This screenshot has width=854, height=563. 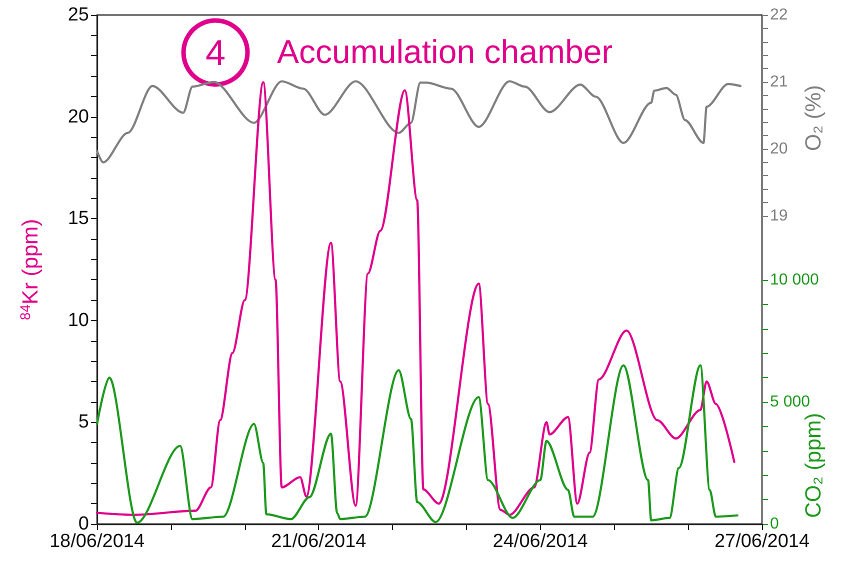 What do you see at coordinates (779, 15) in the screenshot?
I see `y2-tick-label: 22` at bounding box center [779, 15].